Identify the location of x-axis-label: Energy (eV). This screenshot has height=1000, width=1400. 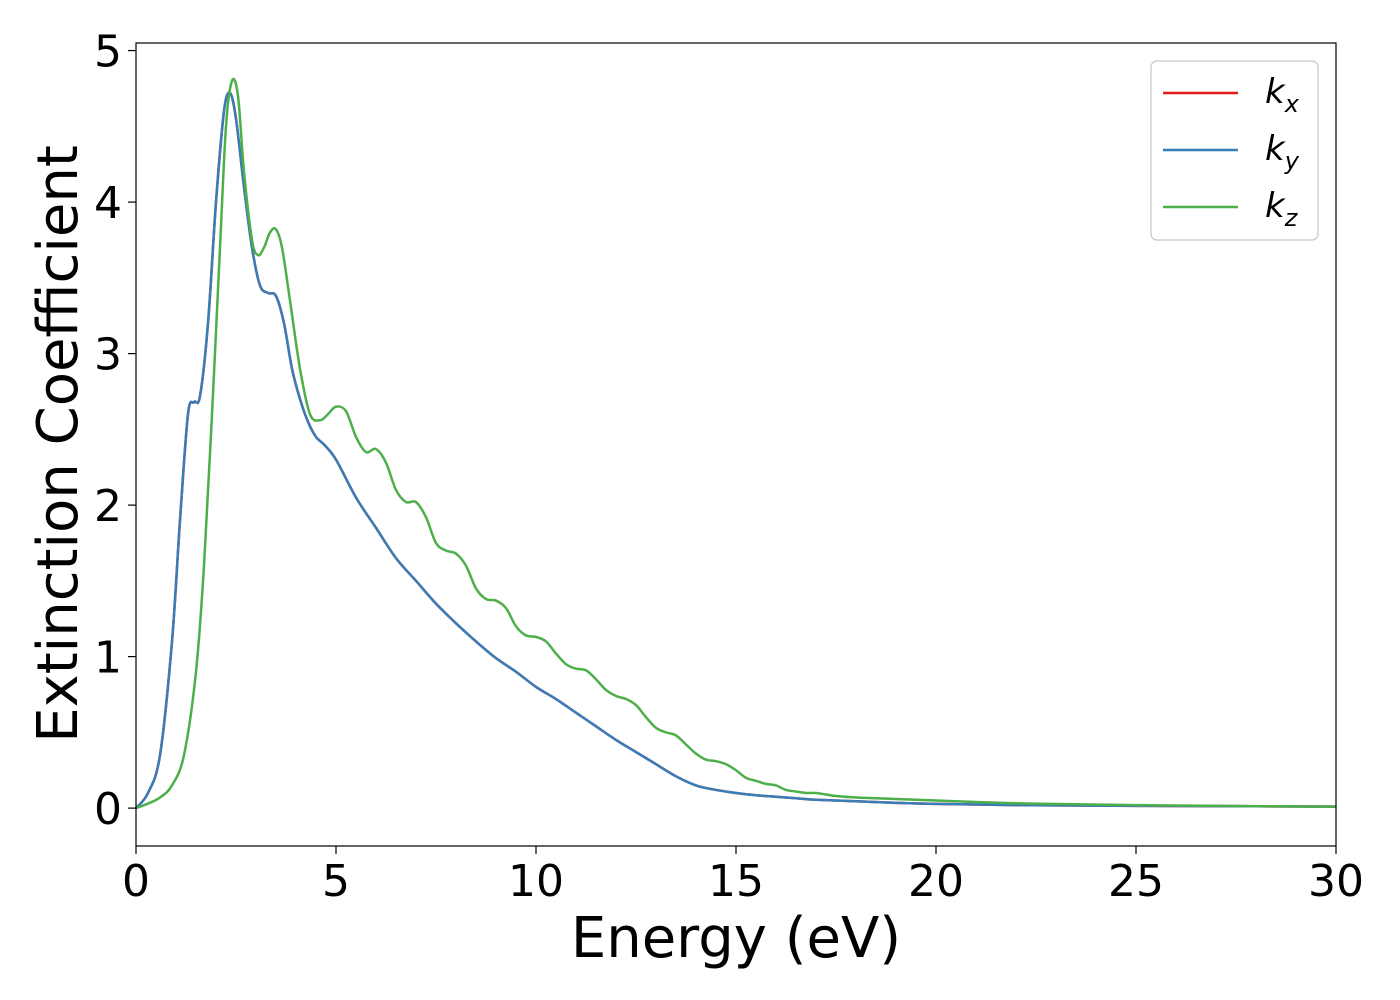
(736, 938).